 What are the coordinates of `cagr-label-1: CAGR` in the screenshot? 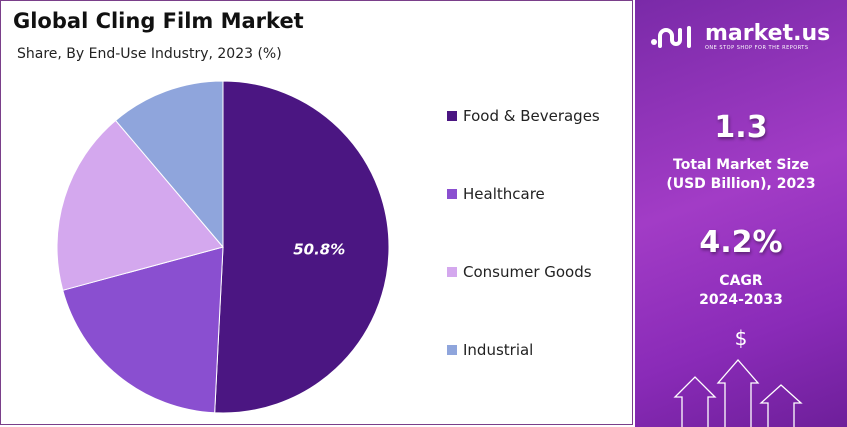 It's located at (741, 281).